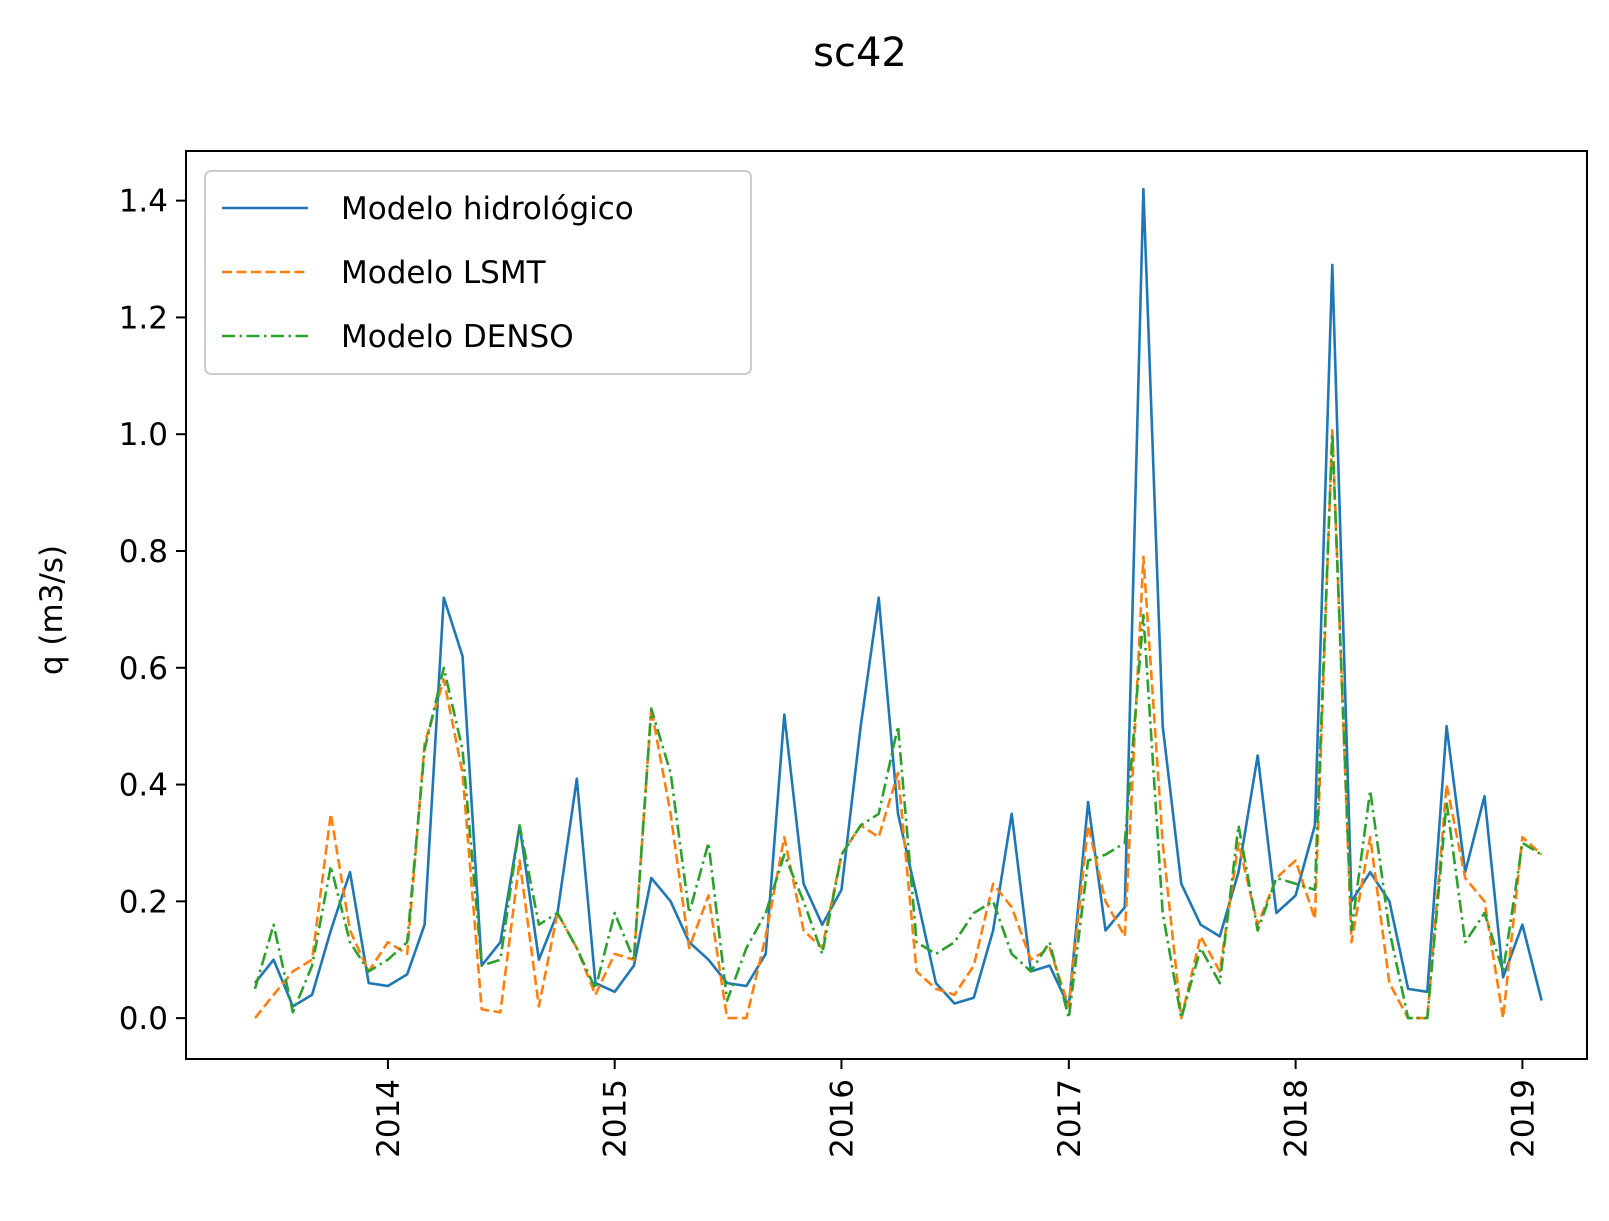  Describe the element at coordinates (143, 902) in the screenshot. I see `y-tick-label: 0.2` at that location.